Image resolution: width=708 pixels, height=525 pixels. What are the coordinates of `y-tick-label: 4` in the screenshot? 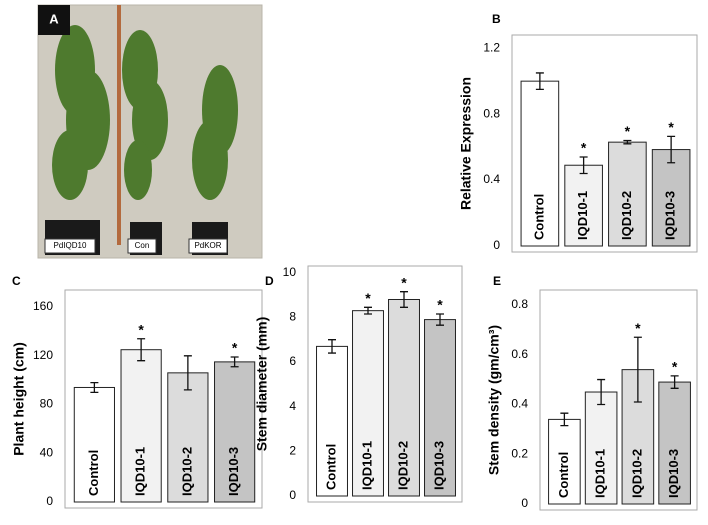 It's located at (292, 406).